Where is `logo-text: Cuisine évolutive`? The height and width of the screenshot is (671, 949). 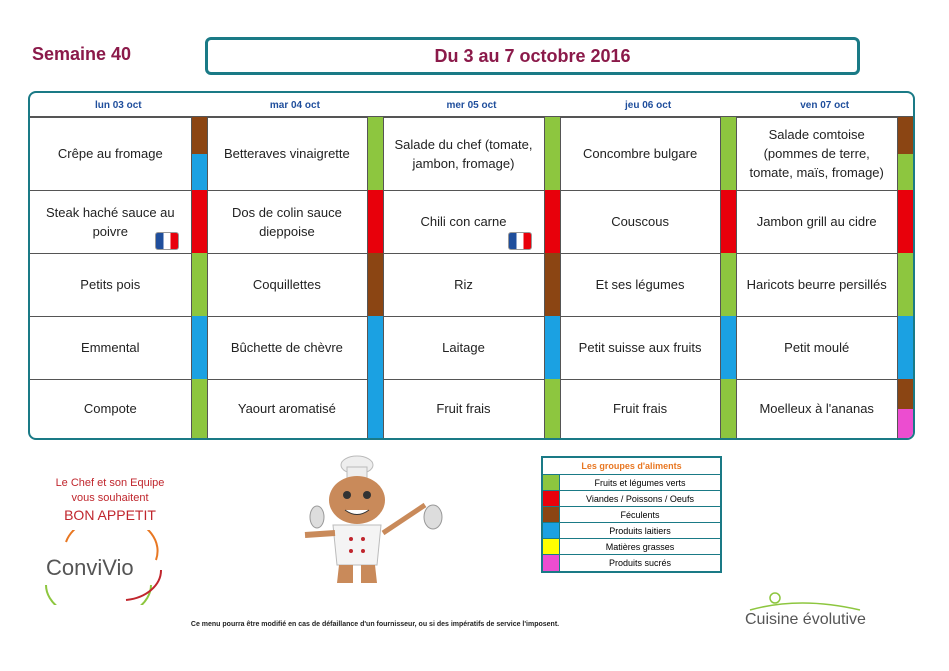
logo-text: Cuisine évolutive is located at coordinates (805, 619).